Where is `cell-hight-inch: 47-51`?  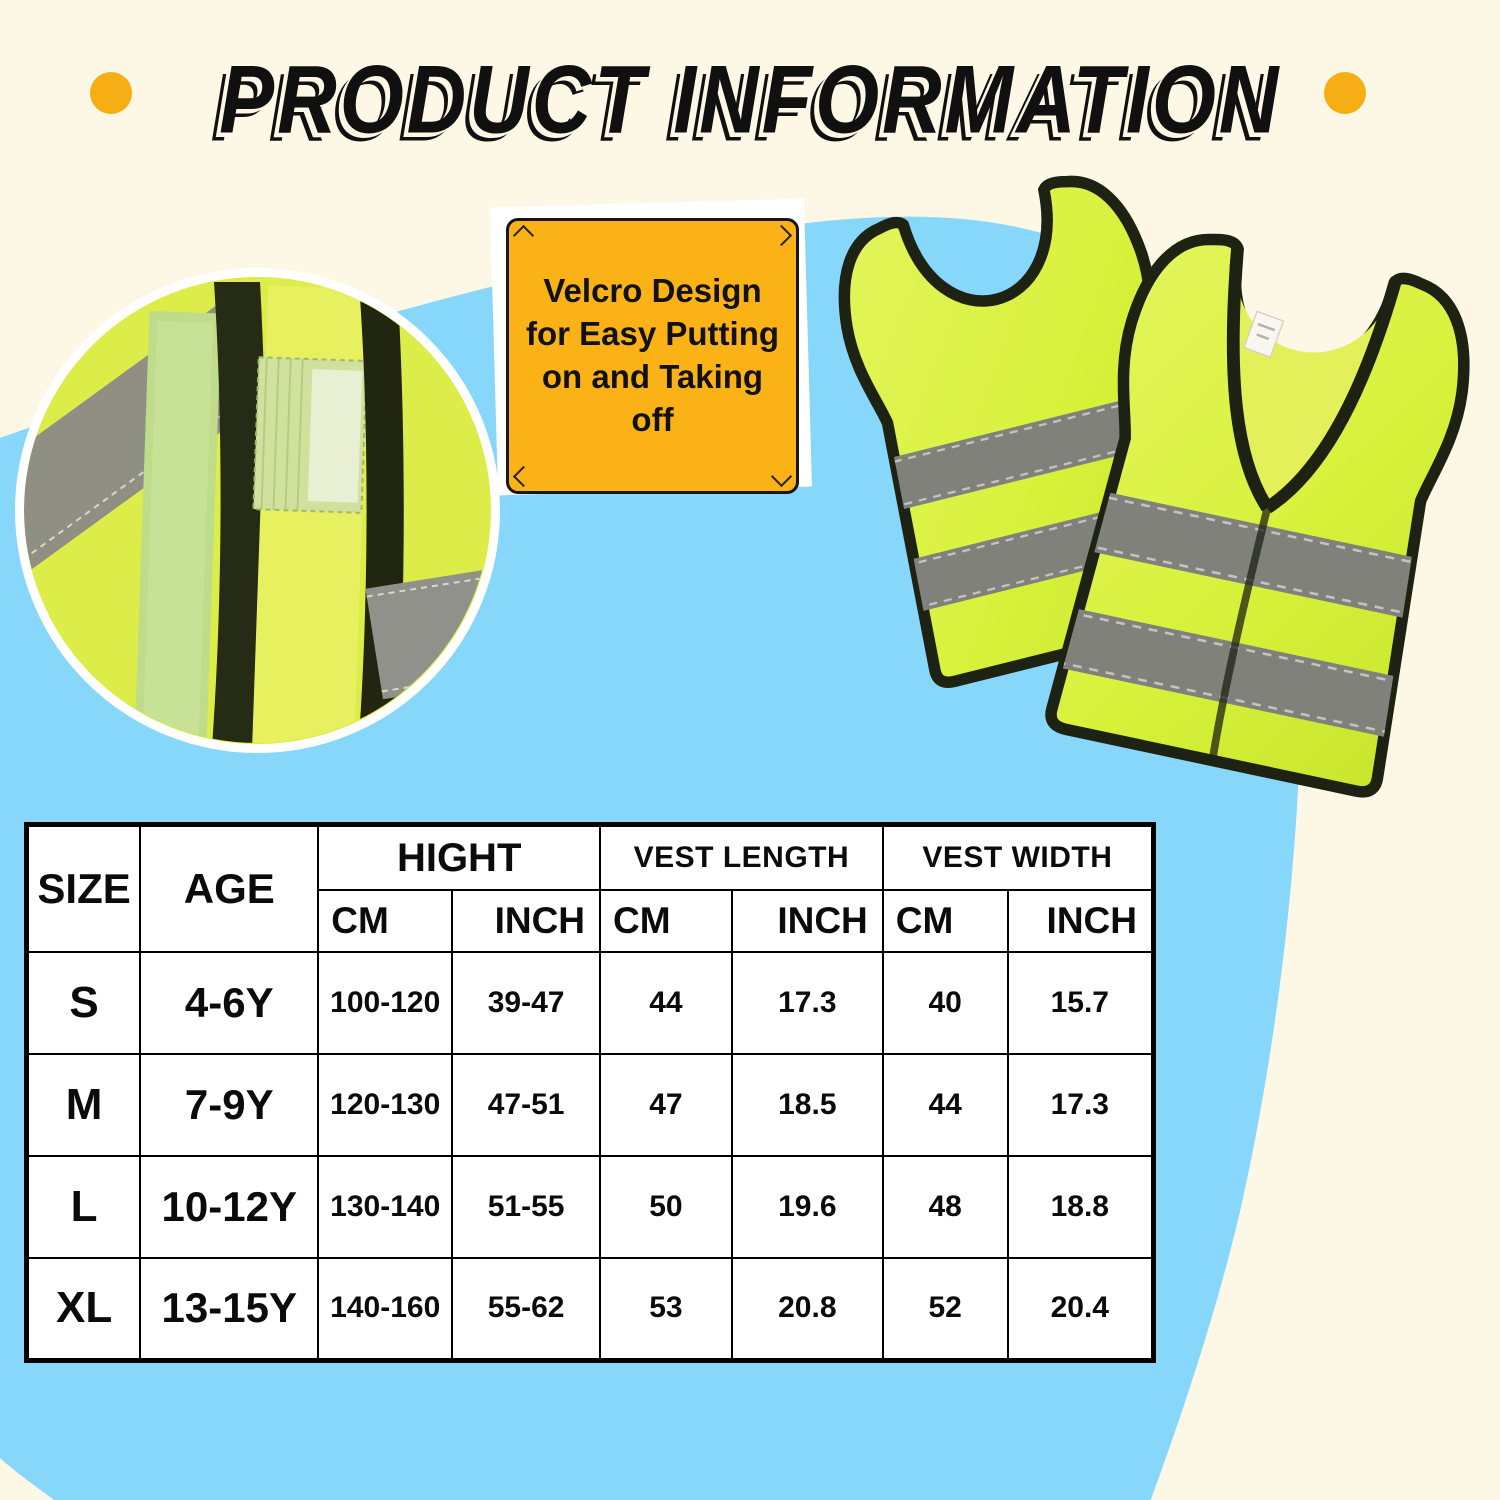 cell-hight-inch: 47-51 is located at coordinates (526, 1105).